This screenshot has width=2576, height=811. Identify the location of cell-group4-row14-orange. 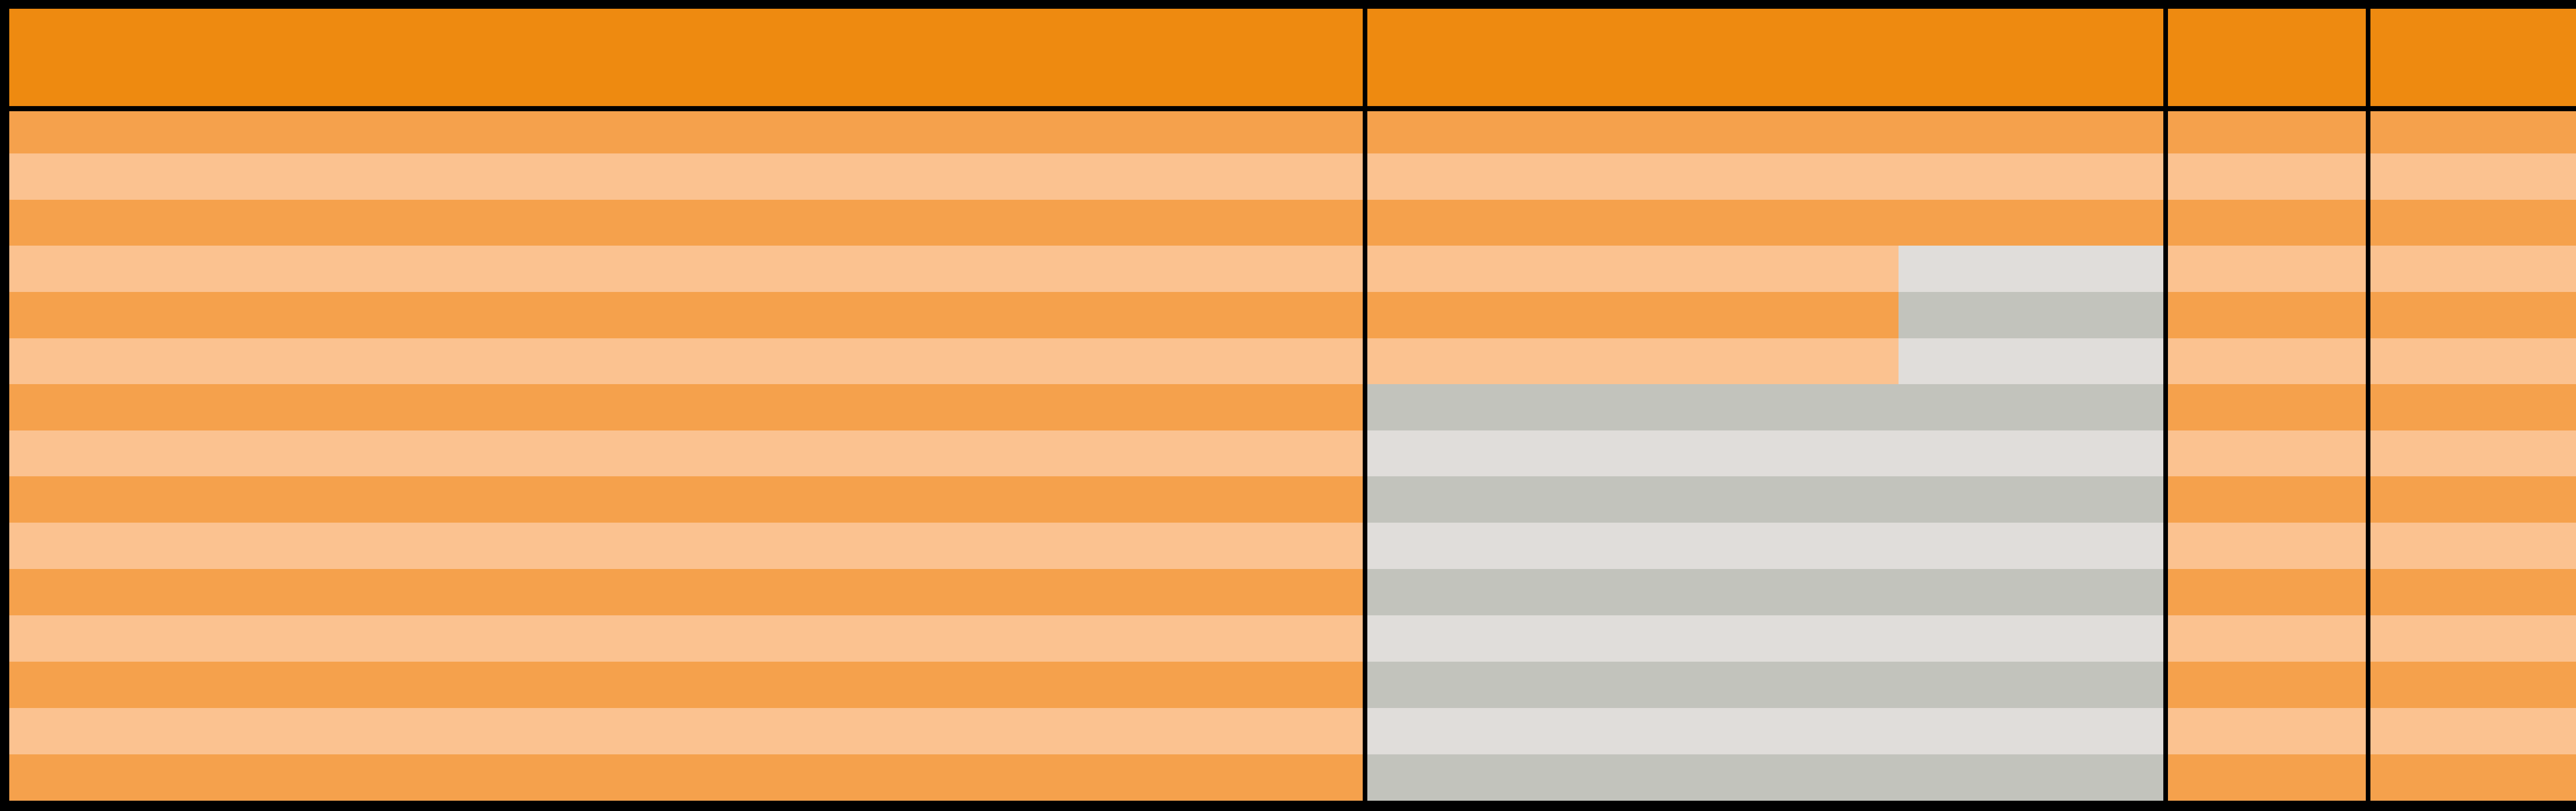
(2473, 731).